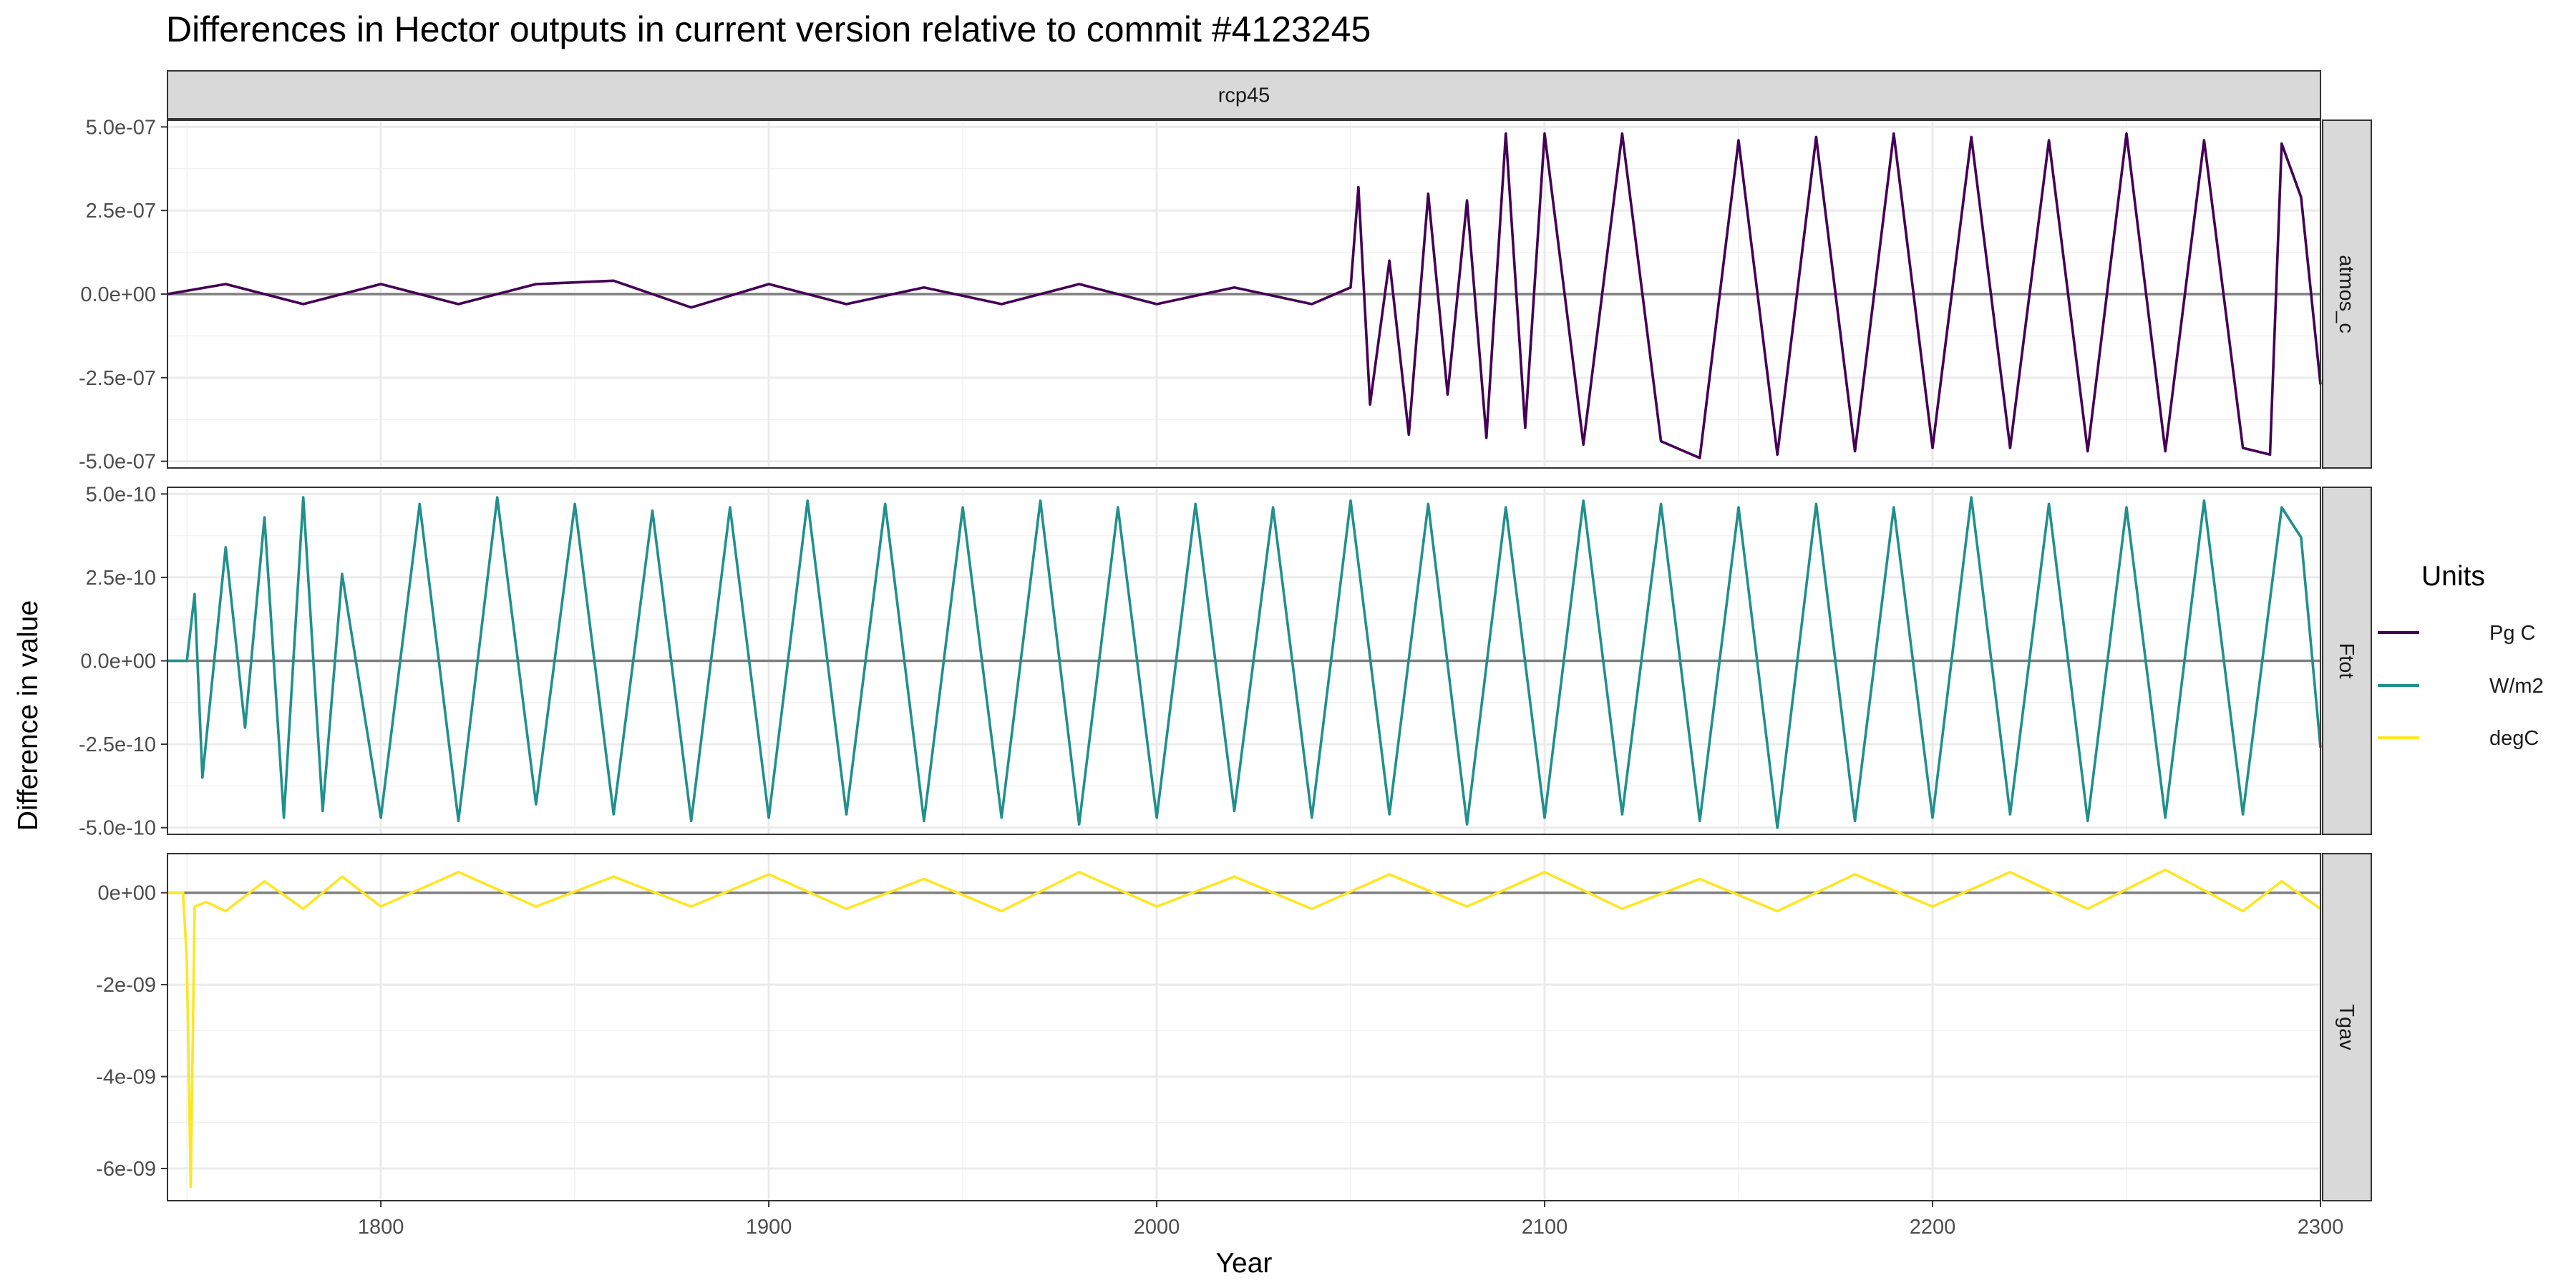  What do you see at coordinates (1933, 1227) in the screenshot?
I see `x-tick-label: 2200` at bounding box center [1933, 1227].